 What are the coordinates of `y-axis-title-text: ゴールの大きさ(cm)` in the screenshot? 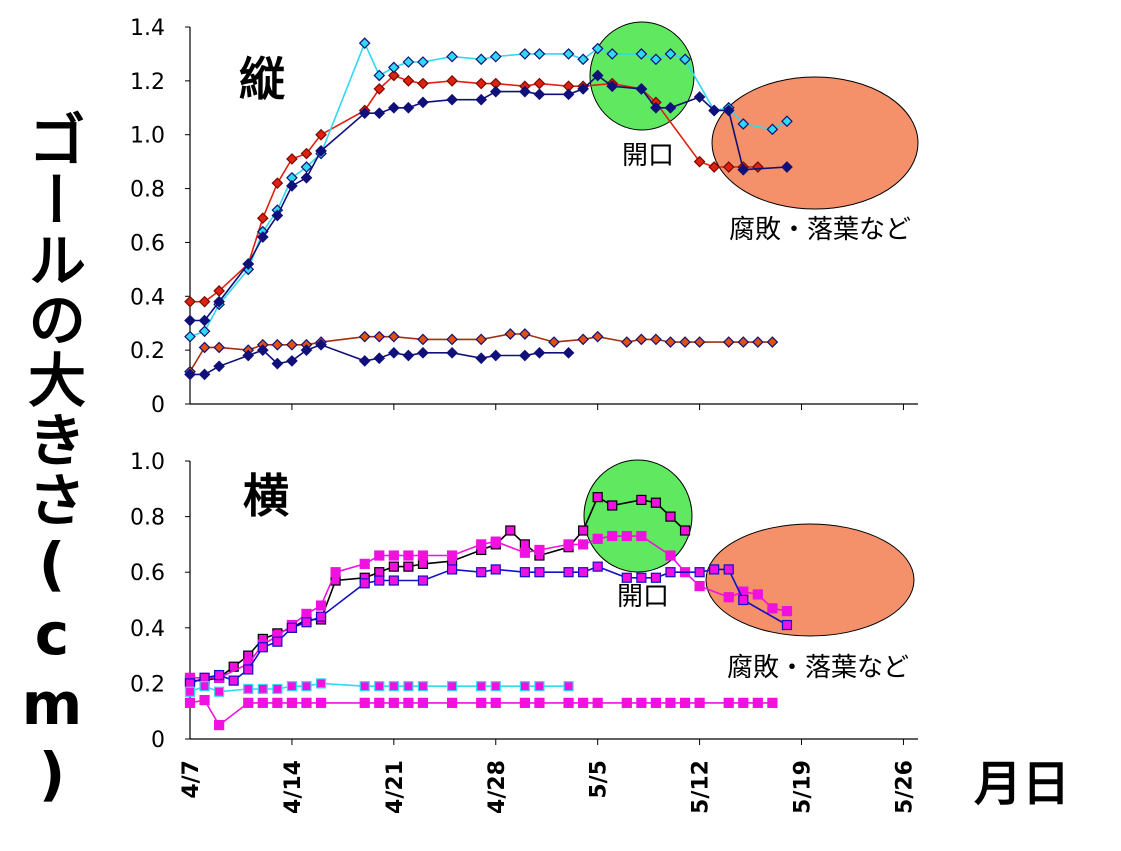 It's located at (52, 460).